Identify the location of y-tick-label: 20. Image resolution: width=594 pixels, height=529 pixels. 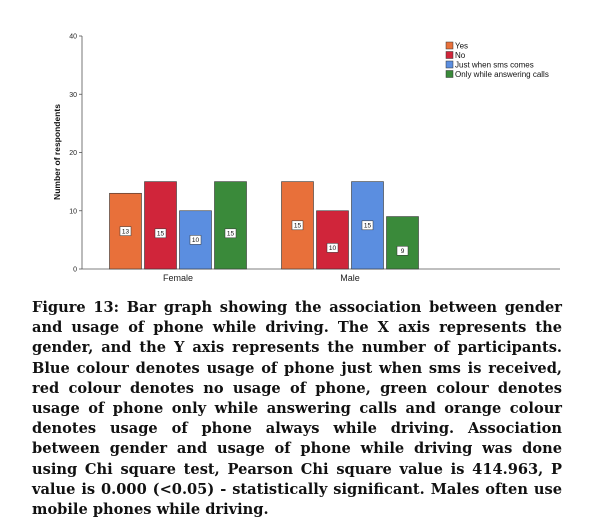
(73, 153).